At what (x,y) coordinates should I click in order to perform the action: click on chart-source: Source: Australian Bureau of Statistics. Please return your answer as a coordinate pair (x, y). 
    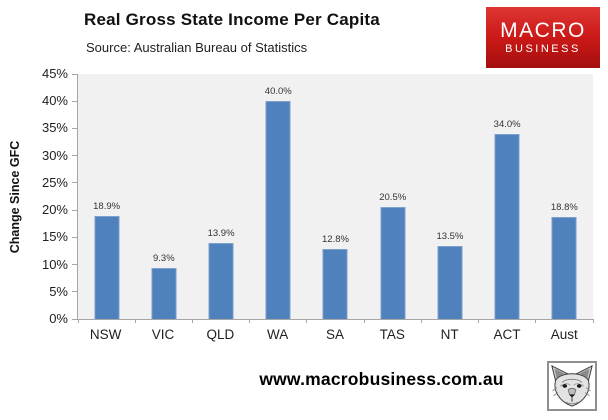
    Looking at the image, I should click on (197, 47).